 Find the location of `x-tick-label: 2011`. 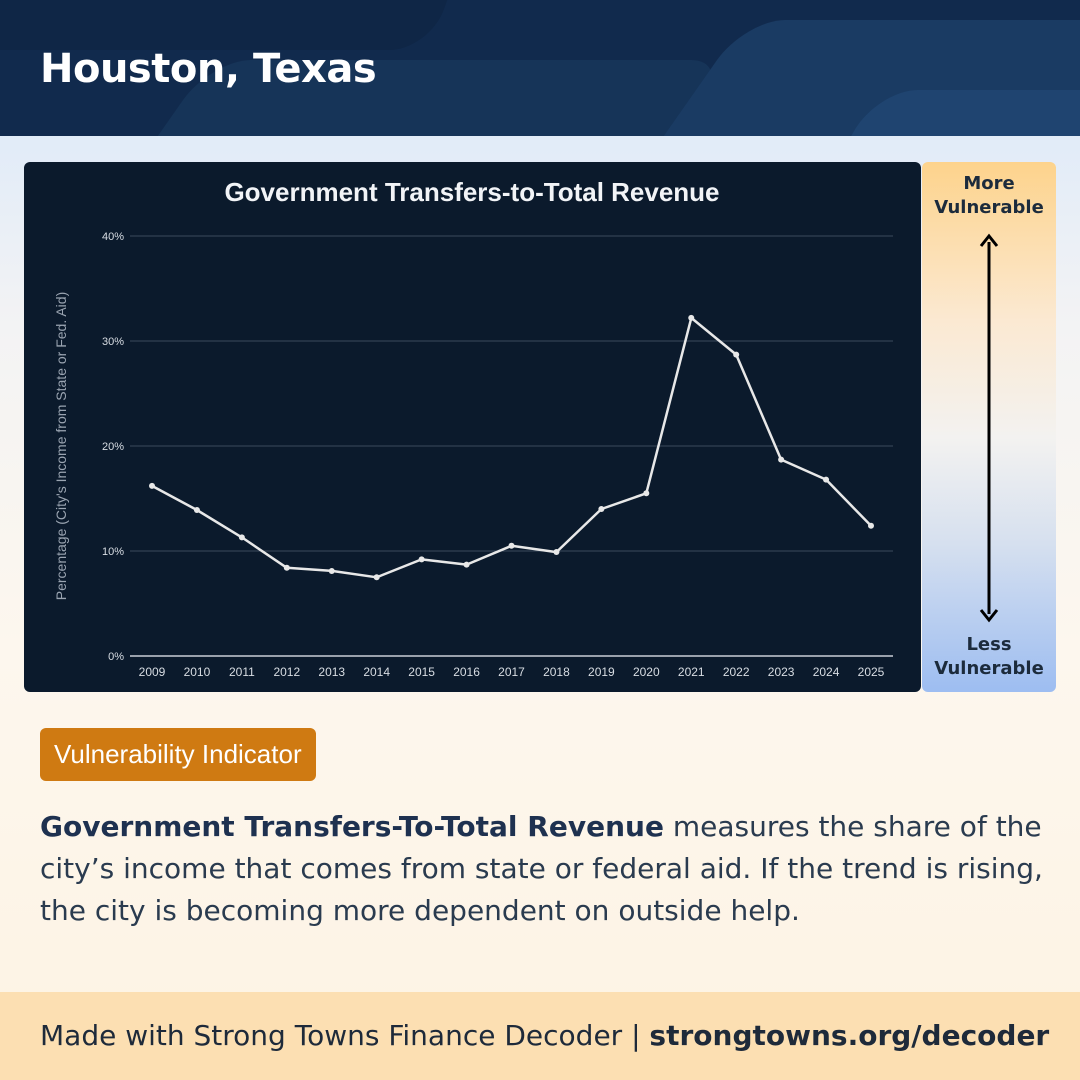

x-tick-label: 2011 is located at coordinates (242, 672).